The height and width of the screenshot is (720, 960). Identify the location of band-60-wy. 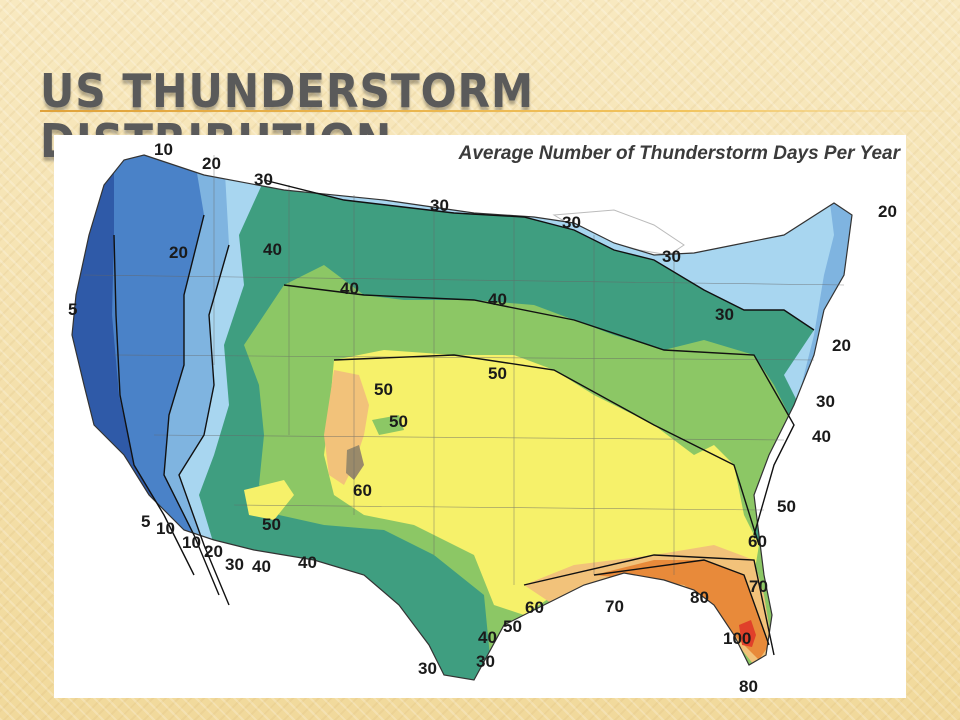
(386, 380).